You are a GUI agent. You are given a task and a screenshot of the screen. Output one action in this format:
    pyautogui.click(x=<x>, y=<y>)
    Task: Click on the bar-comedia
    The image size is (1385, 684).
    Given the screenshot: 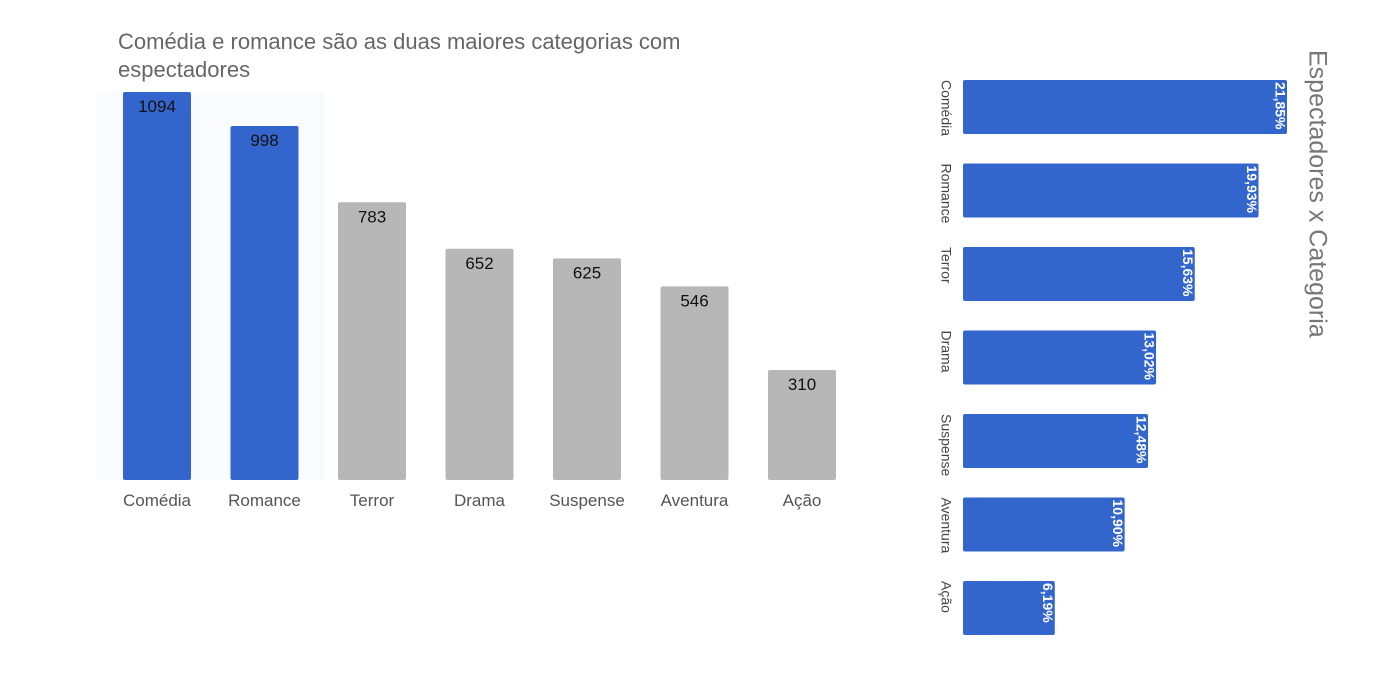 What is the action you would take?
    pyautogui.click(x=157, y=286)
    